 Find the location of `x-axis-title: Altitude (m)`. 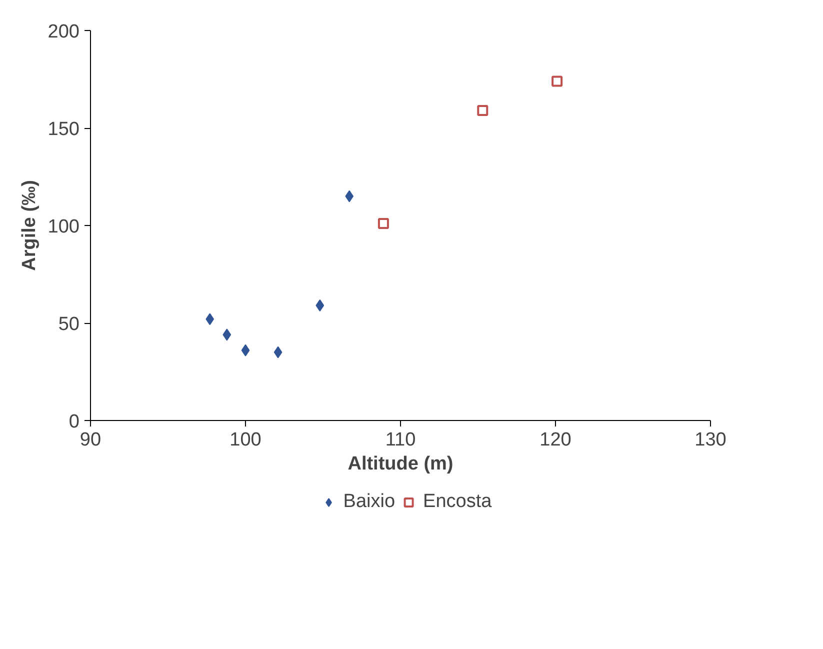

x-axis-title: Altitude (m) is located at coordinates (401, 464).